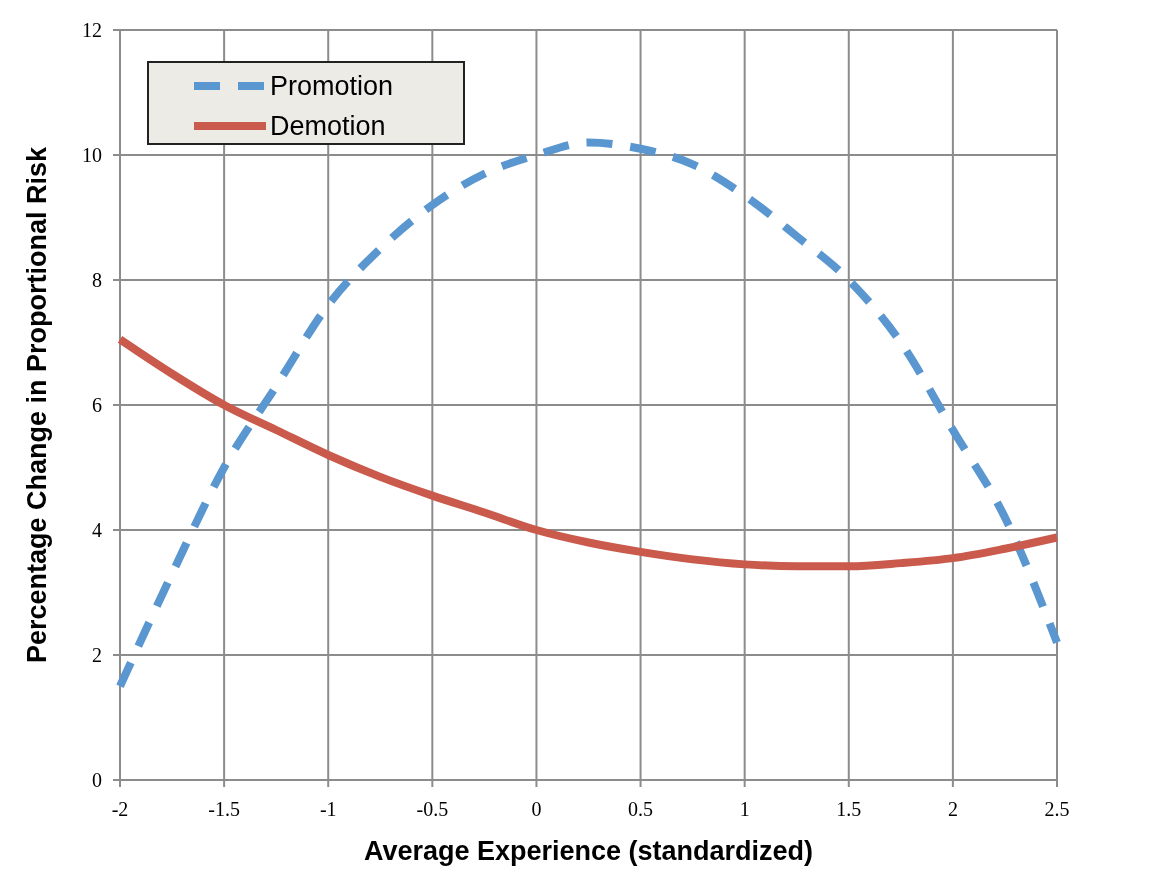  I want to click on y-tick-label: 8, so click(97, 280).